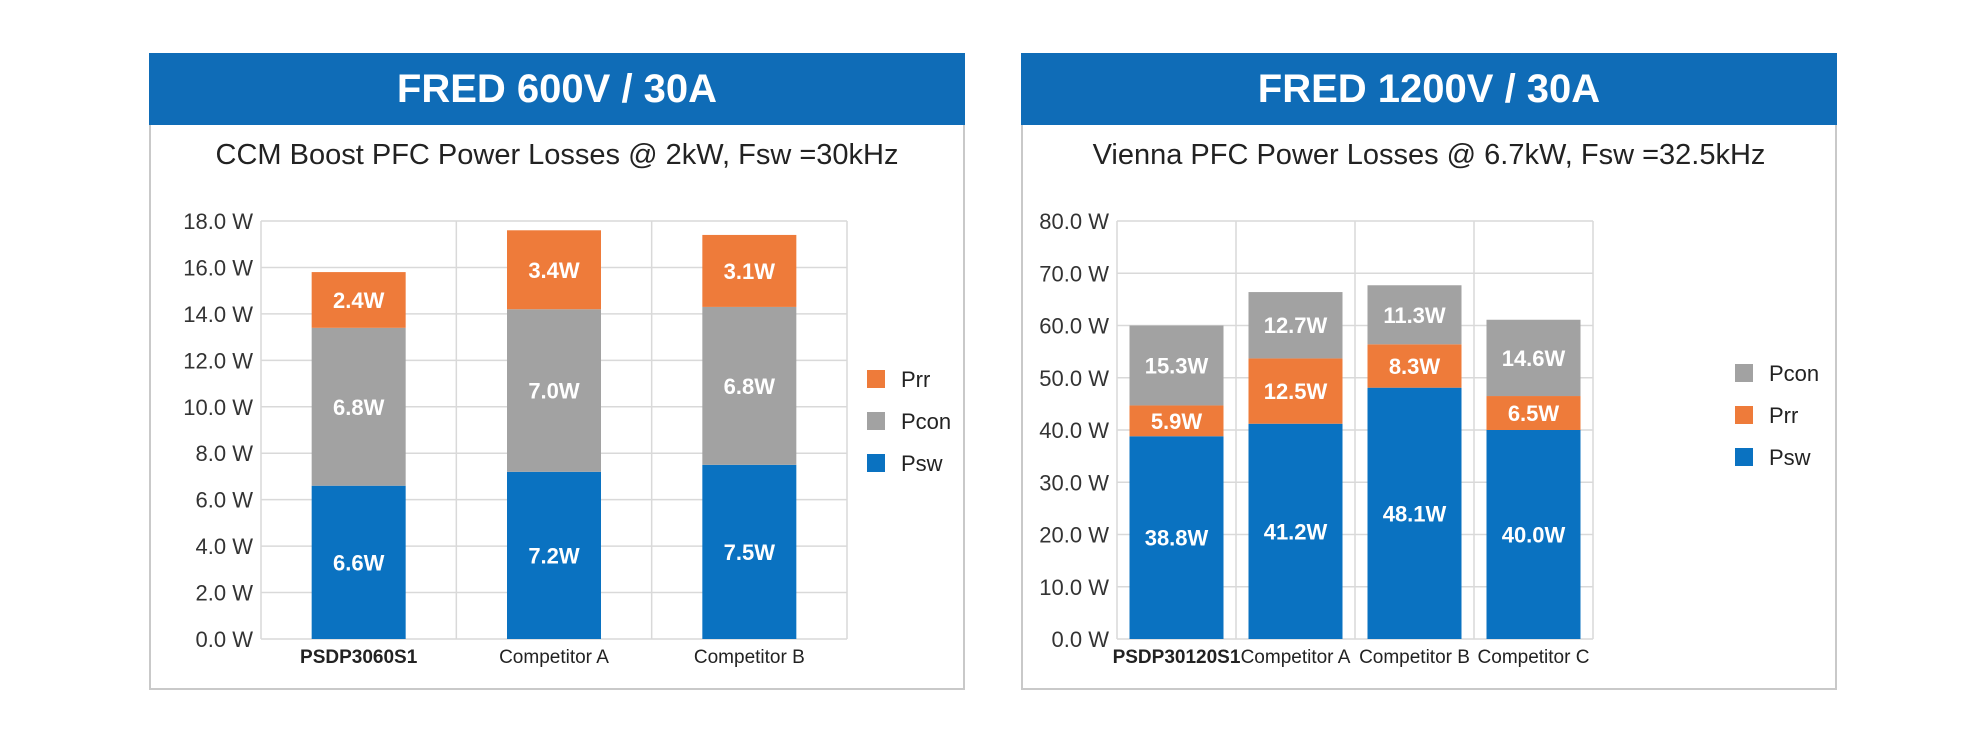  I want to click on data-label: 7.2W, so click(554, 555).